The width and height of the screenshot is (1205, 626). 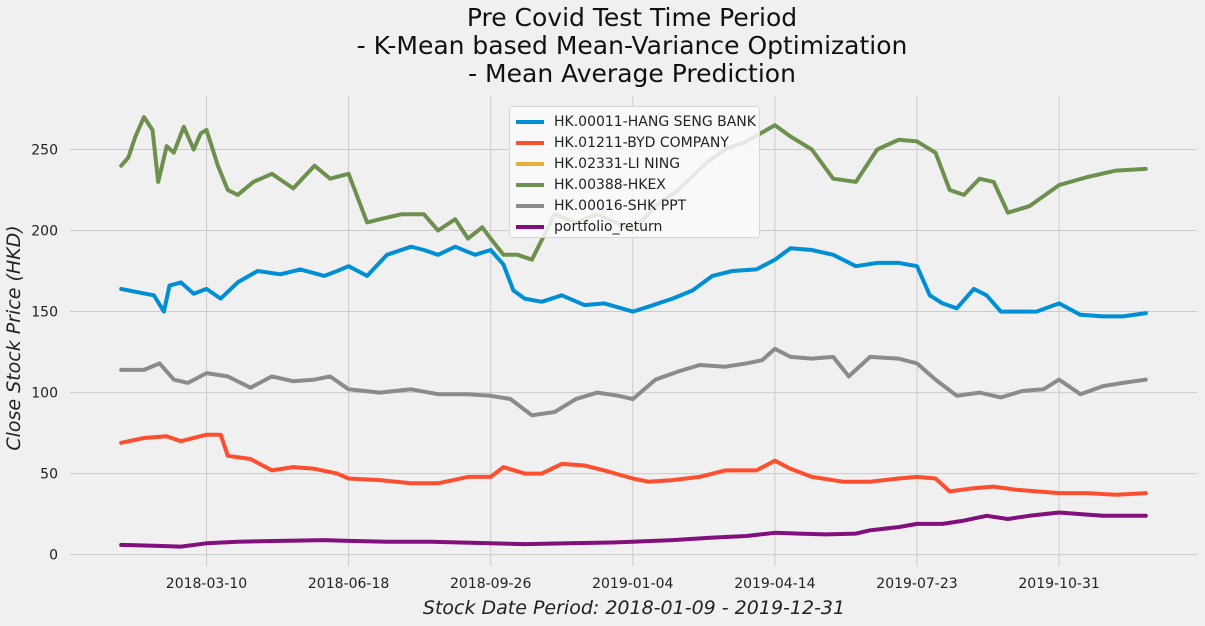 What do you see at coordinates (632, 584) in the screenshot?
I see `x-tick-label: 2019-01-04` at bounding box center [632, 584].